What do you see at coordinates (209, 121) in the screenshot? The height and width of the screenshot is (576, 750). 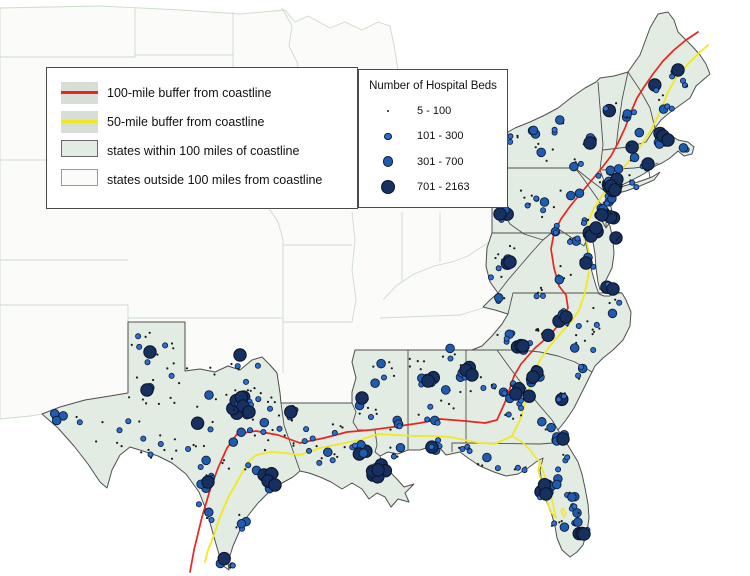 I see `legend-item: 50-mile buffer from coastline` at bounding box center [209, 121].